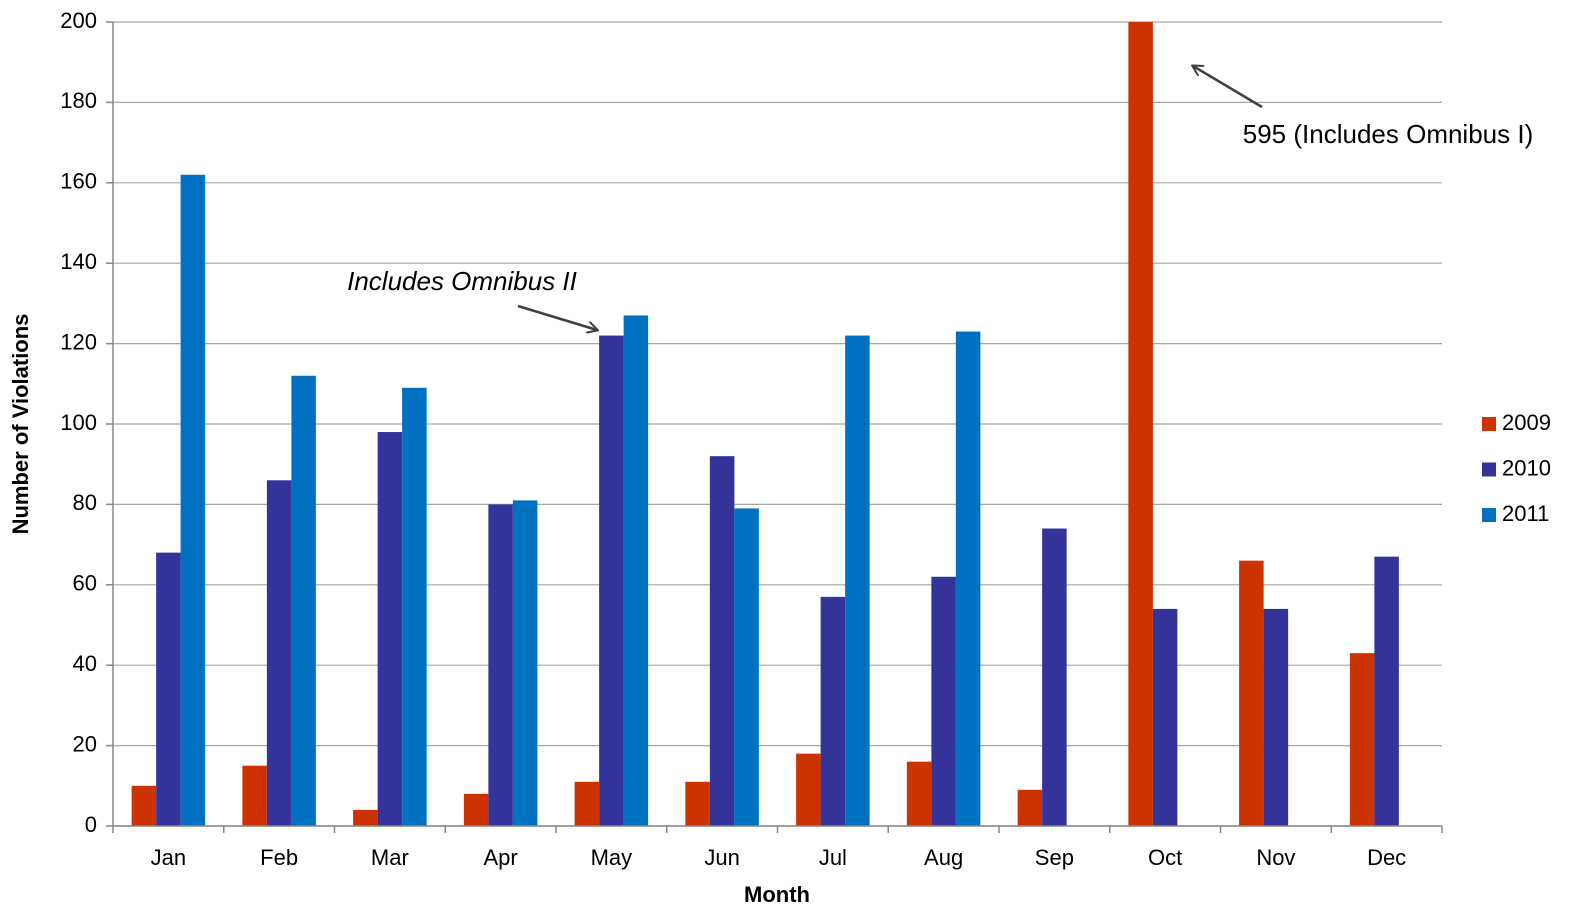  Describe the element at coordinates (390, 857) in the screenshot. I see `x-tick-label: Mar` at that location.